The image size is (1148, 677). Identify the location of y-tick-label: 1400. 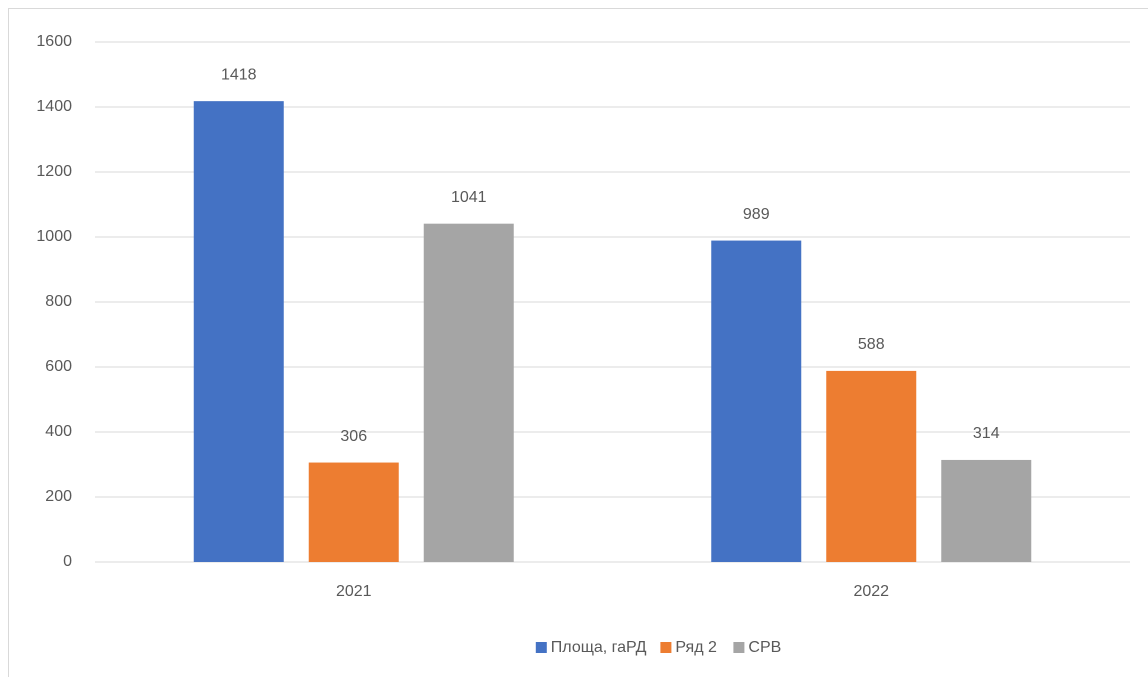
(54, 106).